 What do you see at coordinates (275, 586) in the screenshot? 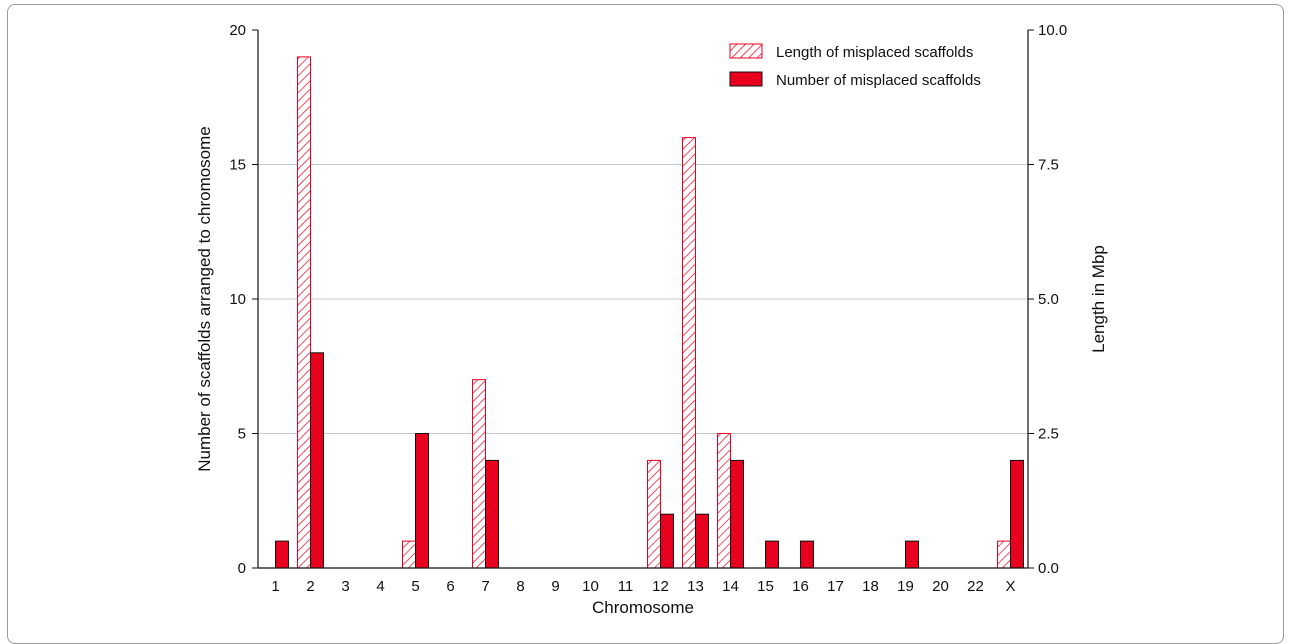
I see `x-tick-label: 1` at bounding box center [275, 586].